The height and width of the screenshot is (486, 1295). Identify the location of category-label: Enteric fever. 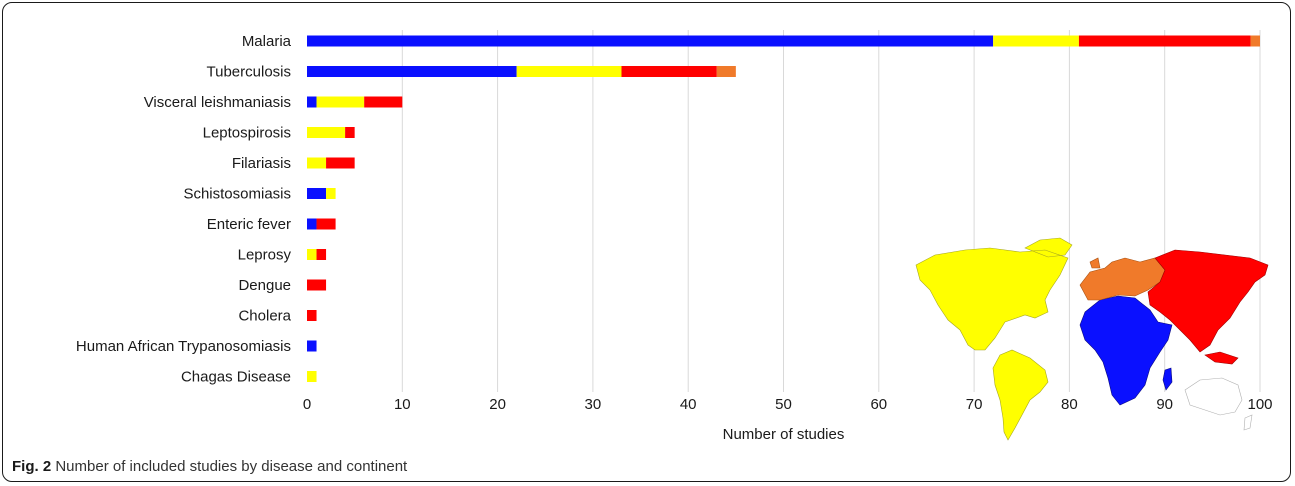
(249, 224).